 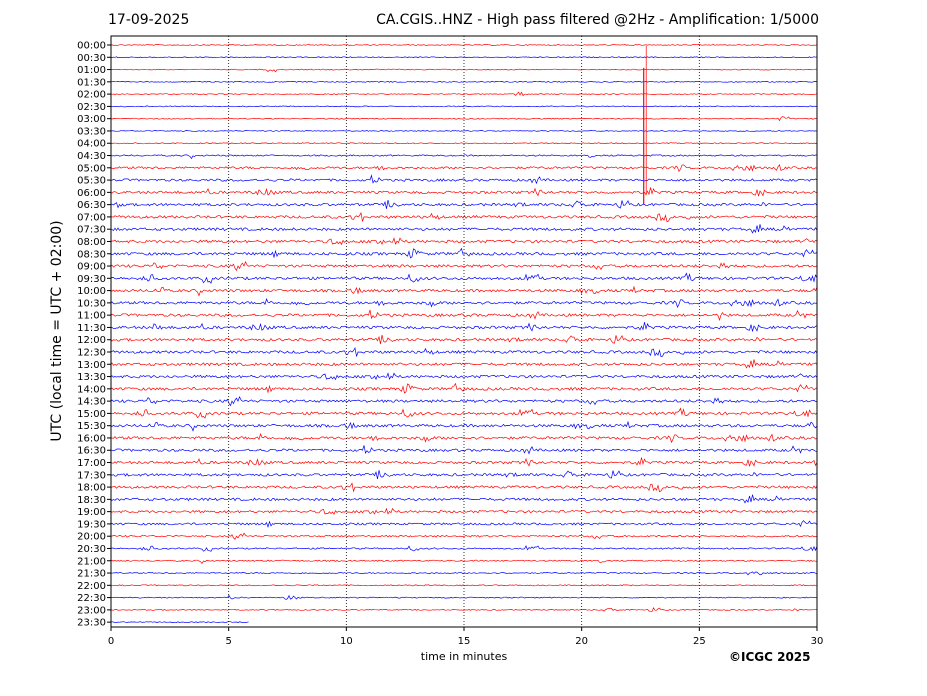 I want to click on row-time-label: 17:30, so click(x=91, y=475).